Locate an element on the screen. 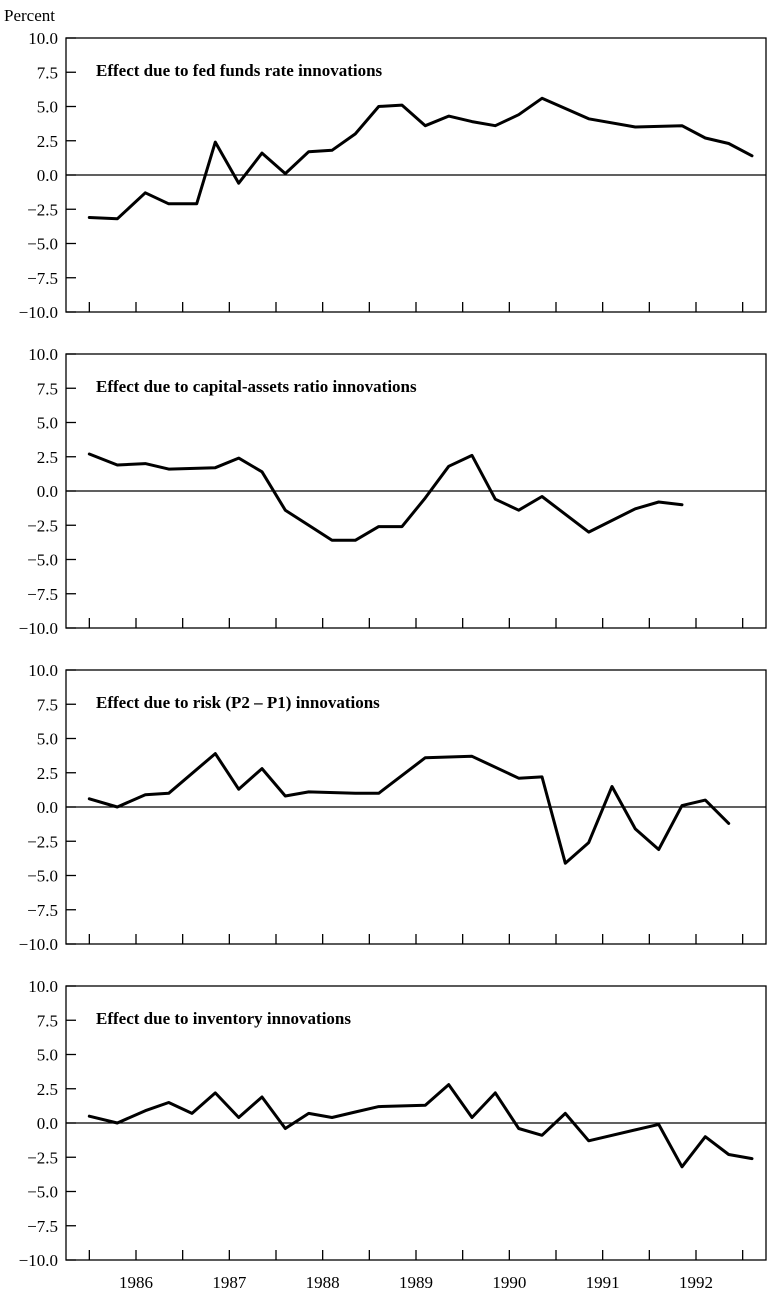  x-tick-label: 1990 is located at coordinates (509, 1282).